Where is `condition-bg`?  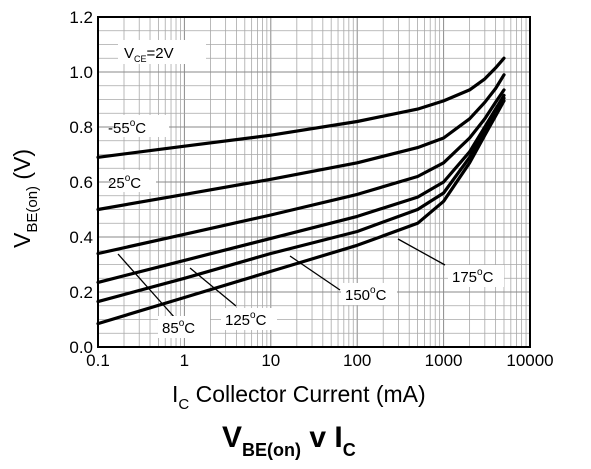
condition-bg is located at coordinates (162, 52).